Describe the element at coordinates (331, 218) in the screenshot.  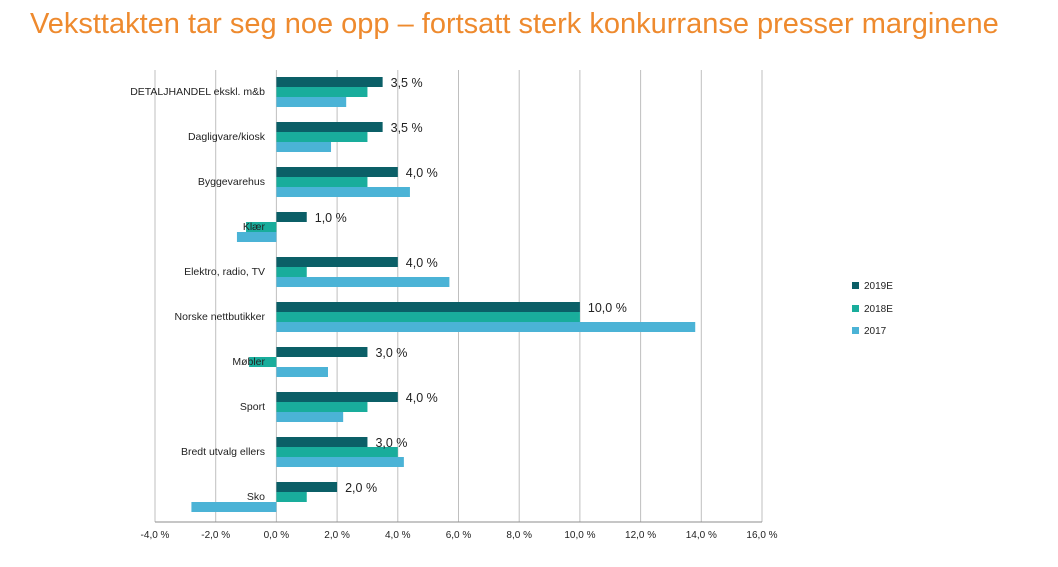
I see `data-label: 1,0 %` at that location.